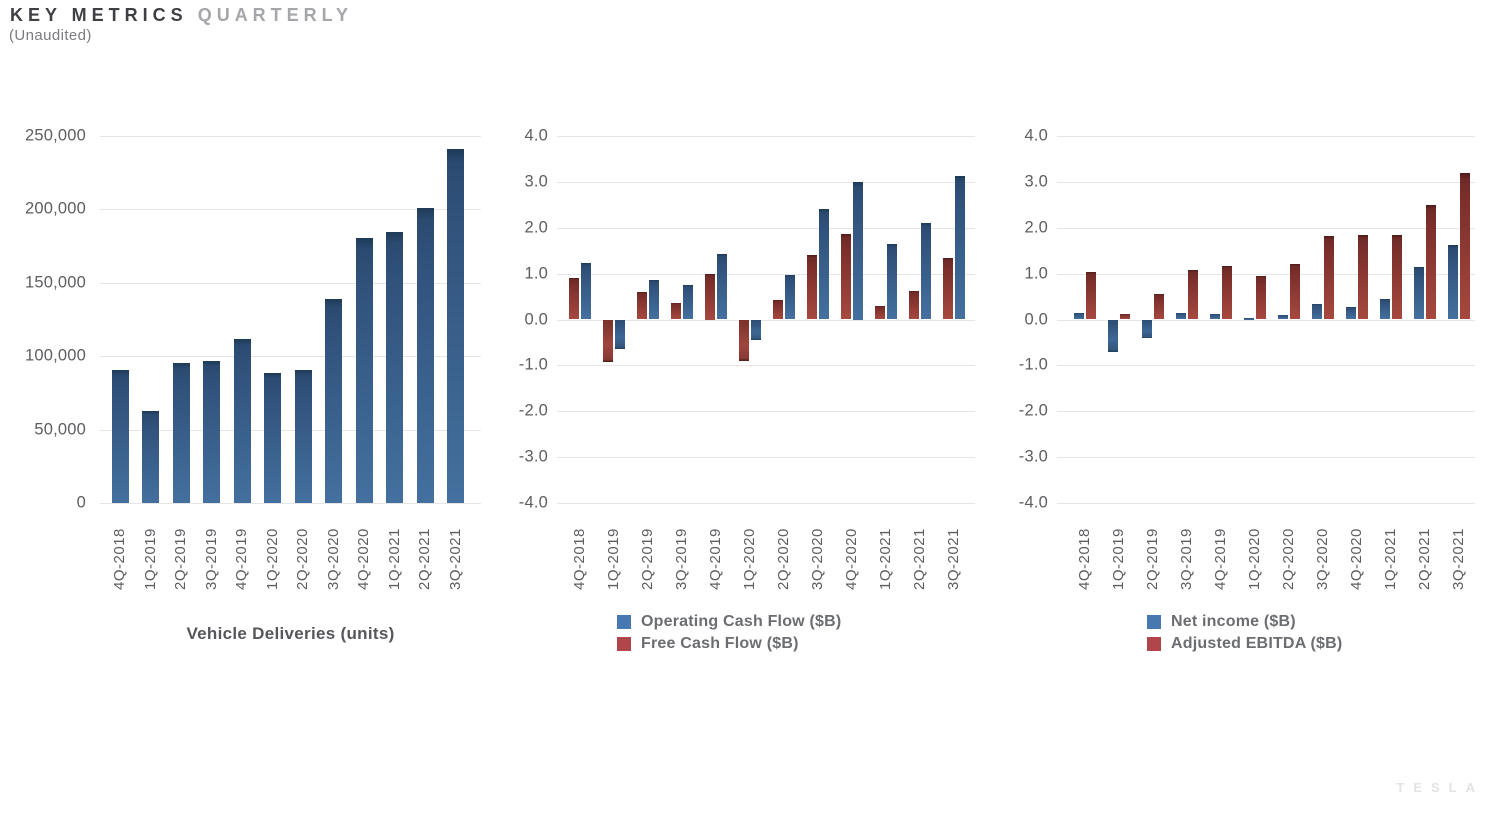 Image resolution: width=1510 pixels, height=822 pixels. Describe the element at coordinates (720, 643) in the screenshot. I see `legend-label: Free Cash Flow ($B)` at that location.